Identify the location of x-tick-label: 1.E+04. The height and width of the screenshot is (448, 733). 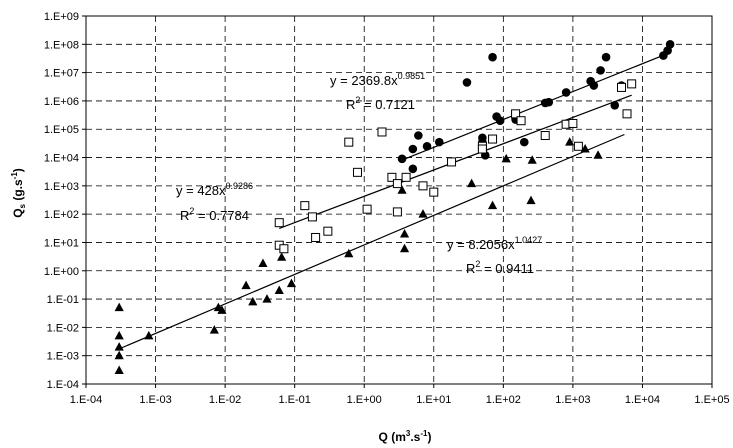
(642, 400).